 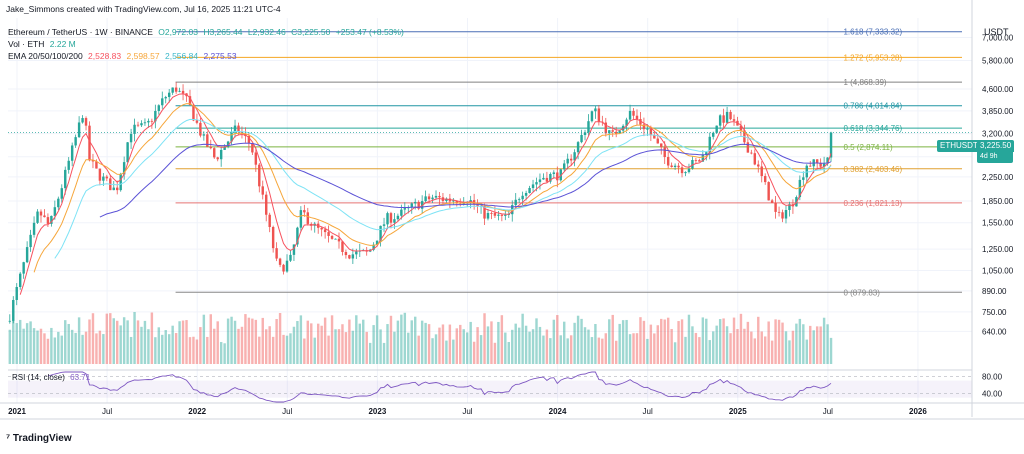 I want to click on fib-level-label: 0 (879.83), so click(x=861, y=292).